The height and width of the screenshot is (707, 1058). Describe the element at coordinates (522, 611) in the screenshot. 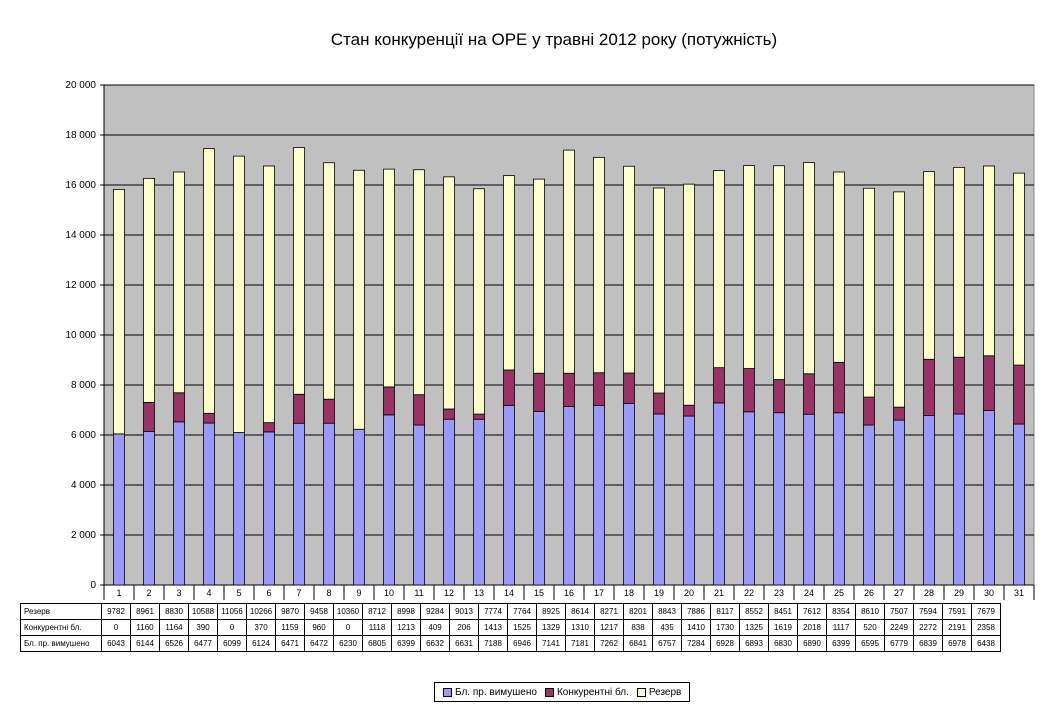

I see `table-cell: 7764` at that location.